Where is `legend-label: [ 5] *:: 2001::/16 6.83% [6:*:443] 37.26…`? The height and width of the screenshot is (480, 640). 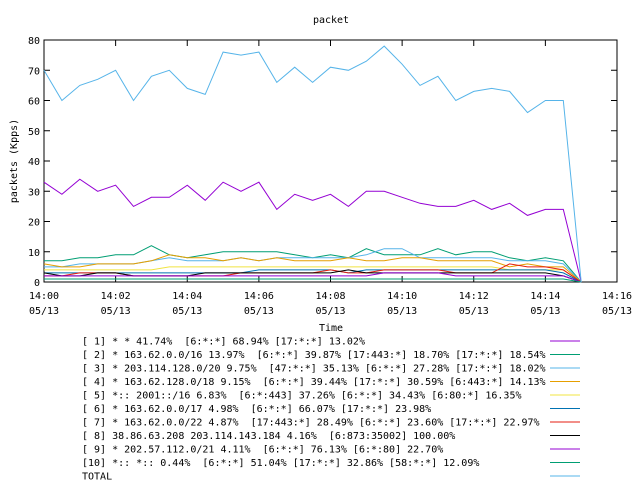 legend-label: [ 5] *:: 2001::/16 6.83% [6:*:443] 37.26… is located at coordinates (302, 396).